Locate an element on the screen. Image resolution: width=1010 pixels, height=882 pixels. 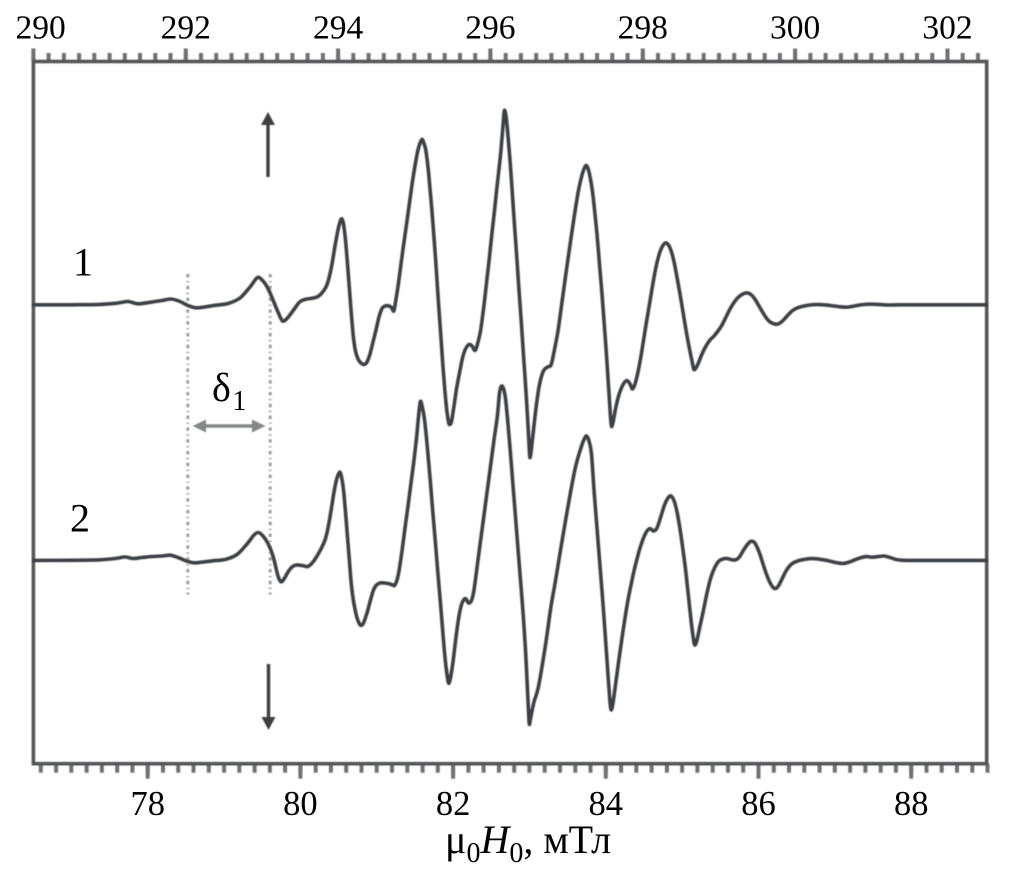
svg-text: 292 is located at coordinates (186, 28).